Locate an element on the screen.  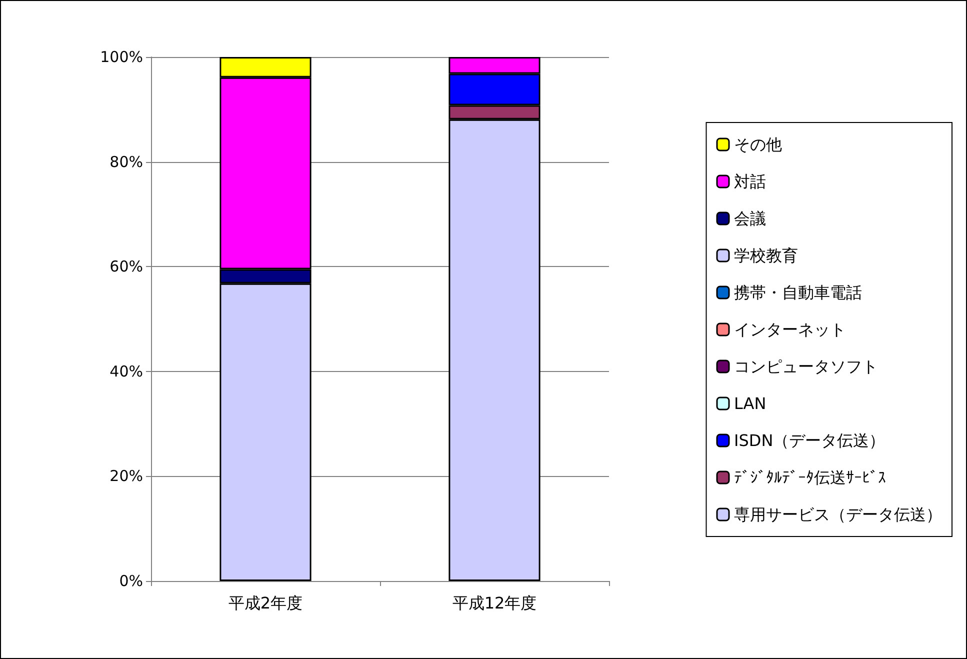
x-tick-label: 平成12年度 is located at coordinates (494, 603).